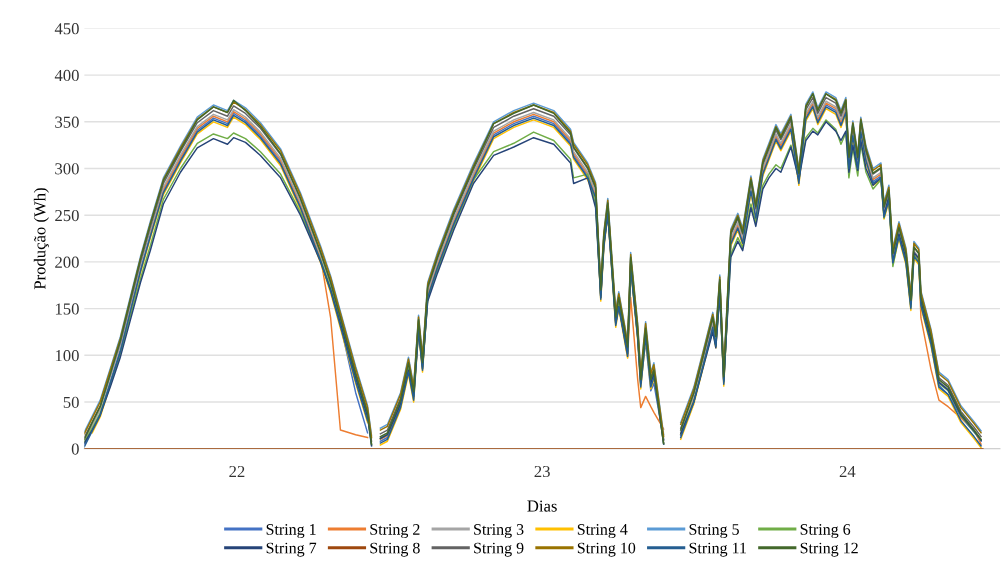 This screenshot has height=568, width=1004. Describe the element at coordinates (67, 122) in the screenshot. I see `y-tick-label: 350` at that location.